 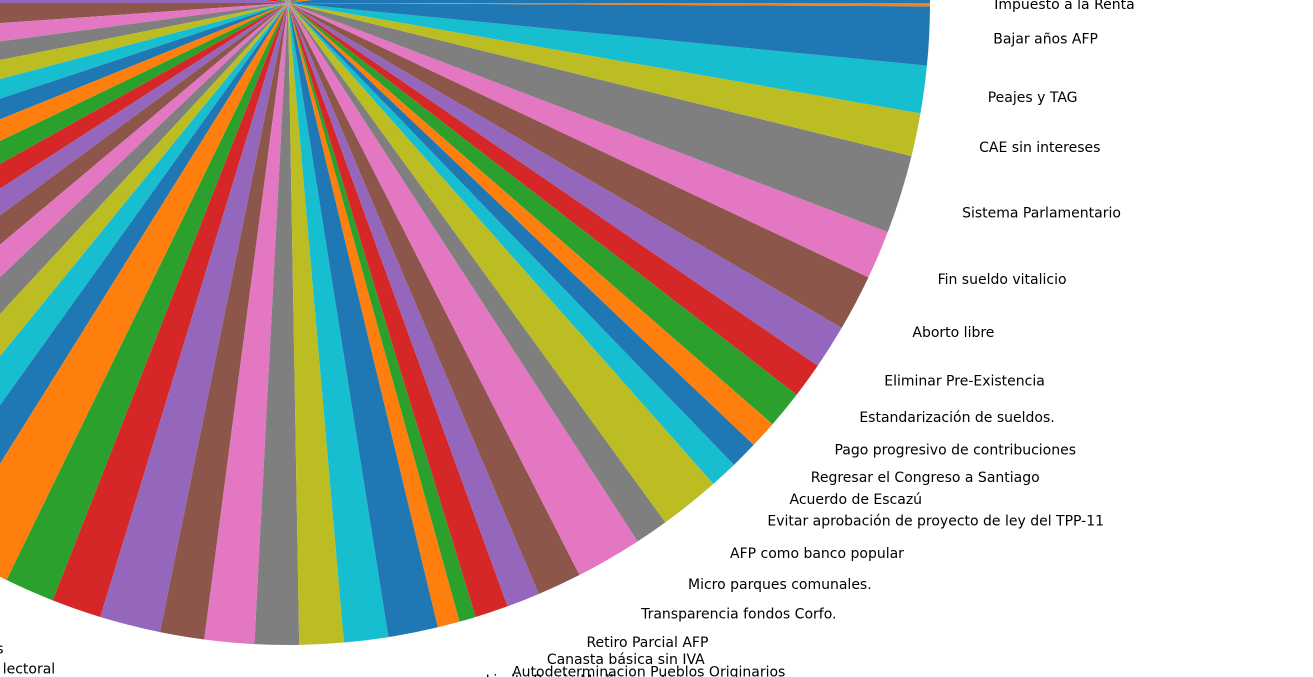 What do you see at coordinates (956, 418) in the screenshot?
I see `slice-label: Estandarización de sueldos.` at bounding box center [956, 418].